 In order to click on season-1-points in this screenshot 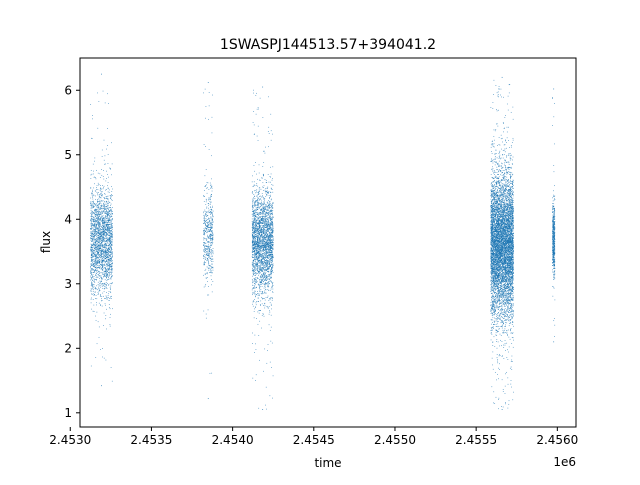, I will do `click(101, 230)`.